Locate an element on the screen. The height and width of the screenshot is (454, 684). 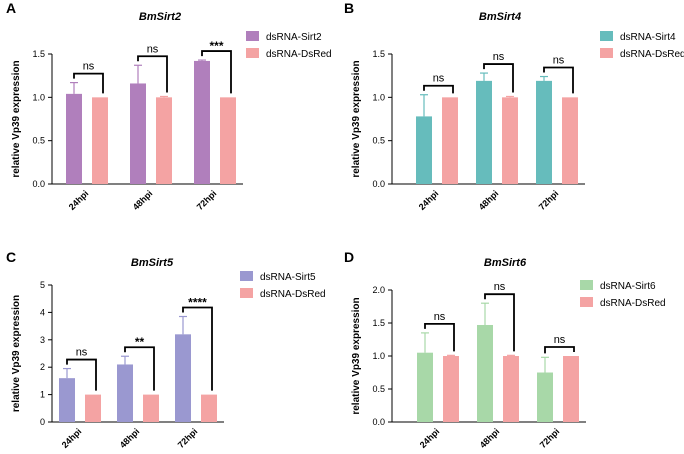
panel-letter: B is located at coordinates (349, 8).